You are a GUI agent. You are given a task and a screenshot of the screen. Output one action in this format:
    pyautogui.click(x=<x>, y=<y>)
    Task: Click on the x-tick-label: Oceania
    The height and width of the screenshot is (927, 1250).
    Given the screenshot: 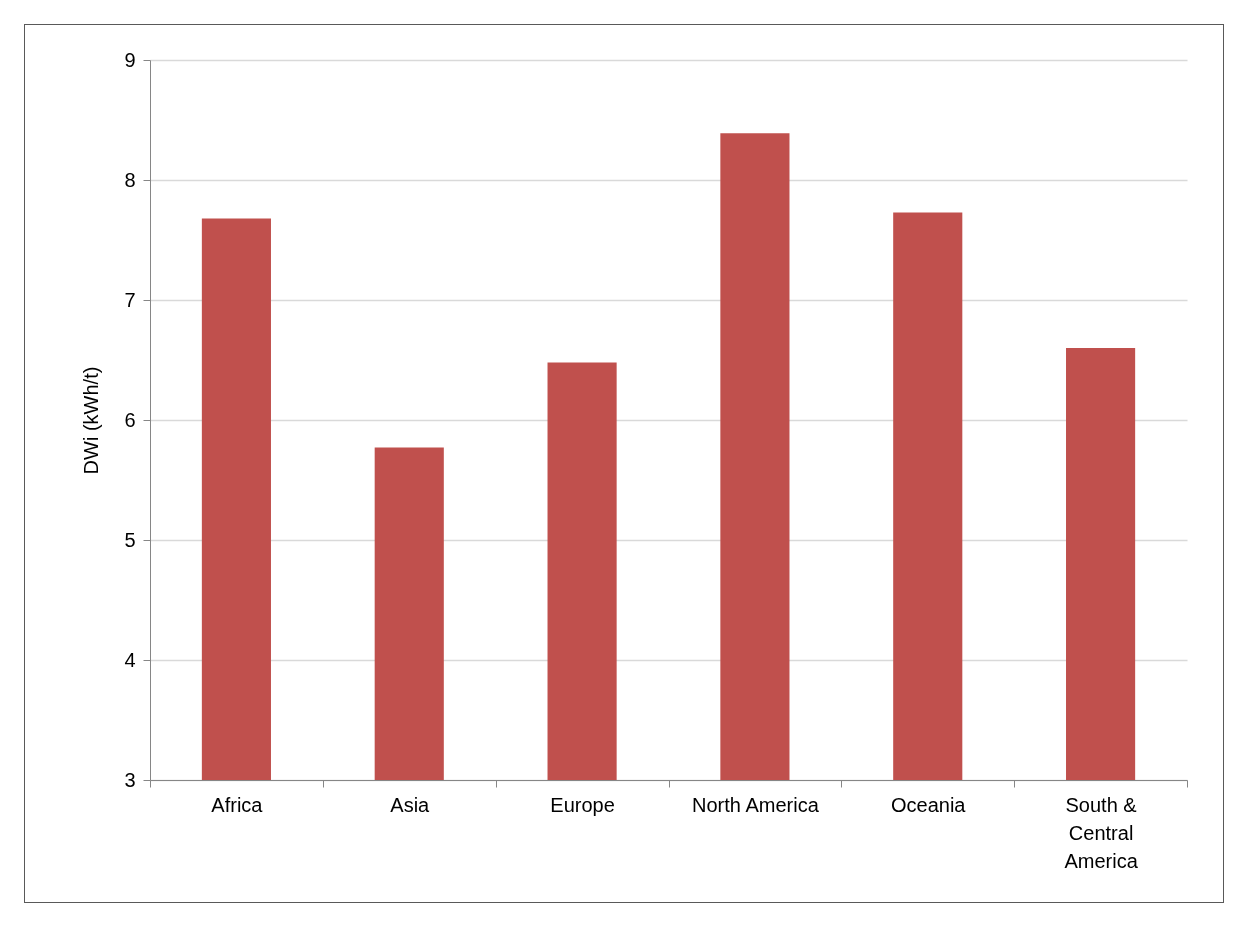 What is the action you would take?
    pyautogui.click(x=929, y=804)
    